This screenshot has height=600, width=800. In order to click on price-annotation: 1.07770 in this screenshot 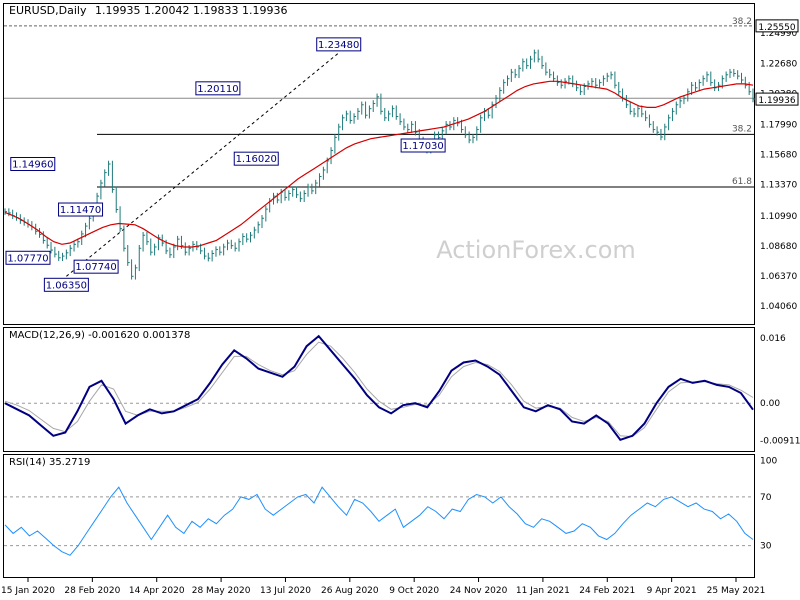, I will do `click(27, 258)`.